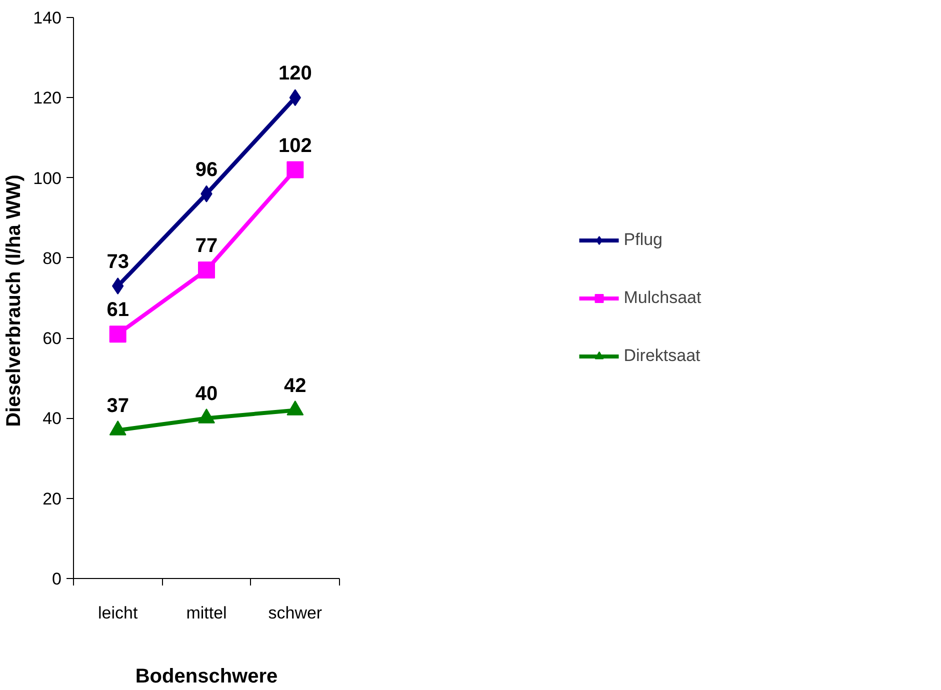 This screenshot has width=941, height=690. What do you see at coordinates (52, 498) in the screenshot?
I see `y-tick-label: 20` at bounding box center [52, 498].